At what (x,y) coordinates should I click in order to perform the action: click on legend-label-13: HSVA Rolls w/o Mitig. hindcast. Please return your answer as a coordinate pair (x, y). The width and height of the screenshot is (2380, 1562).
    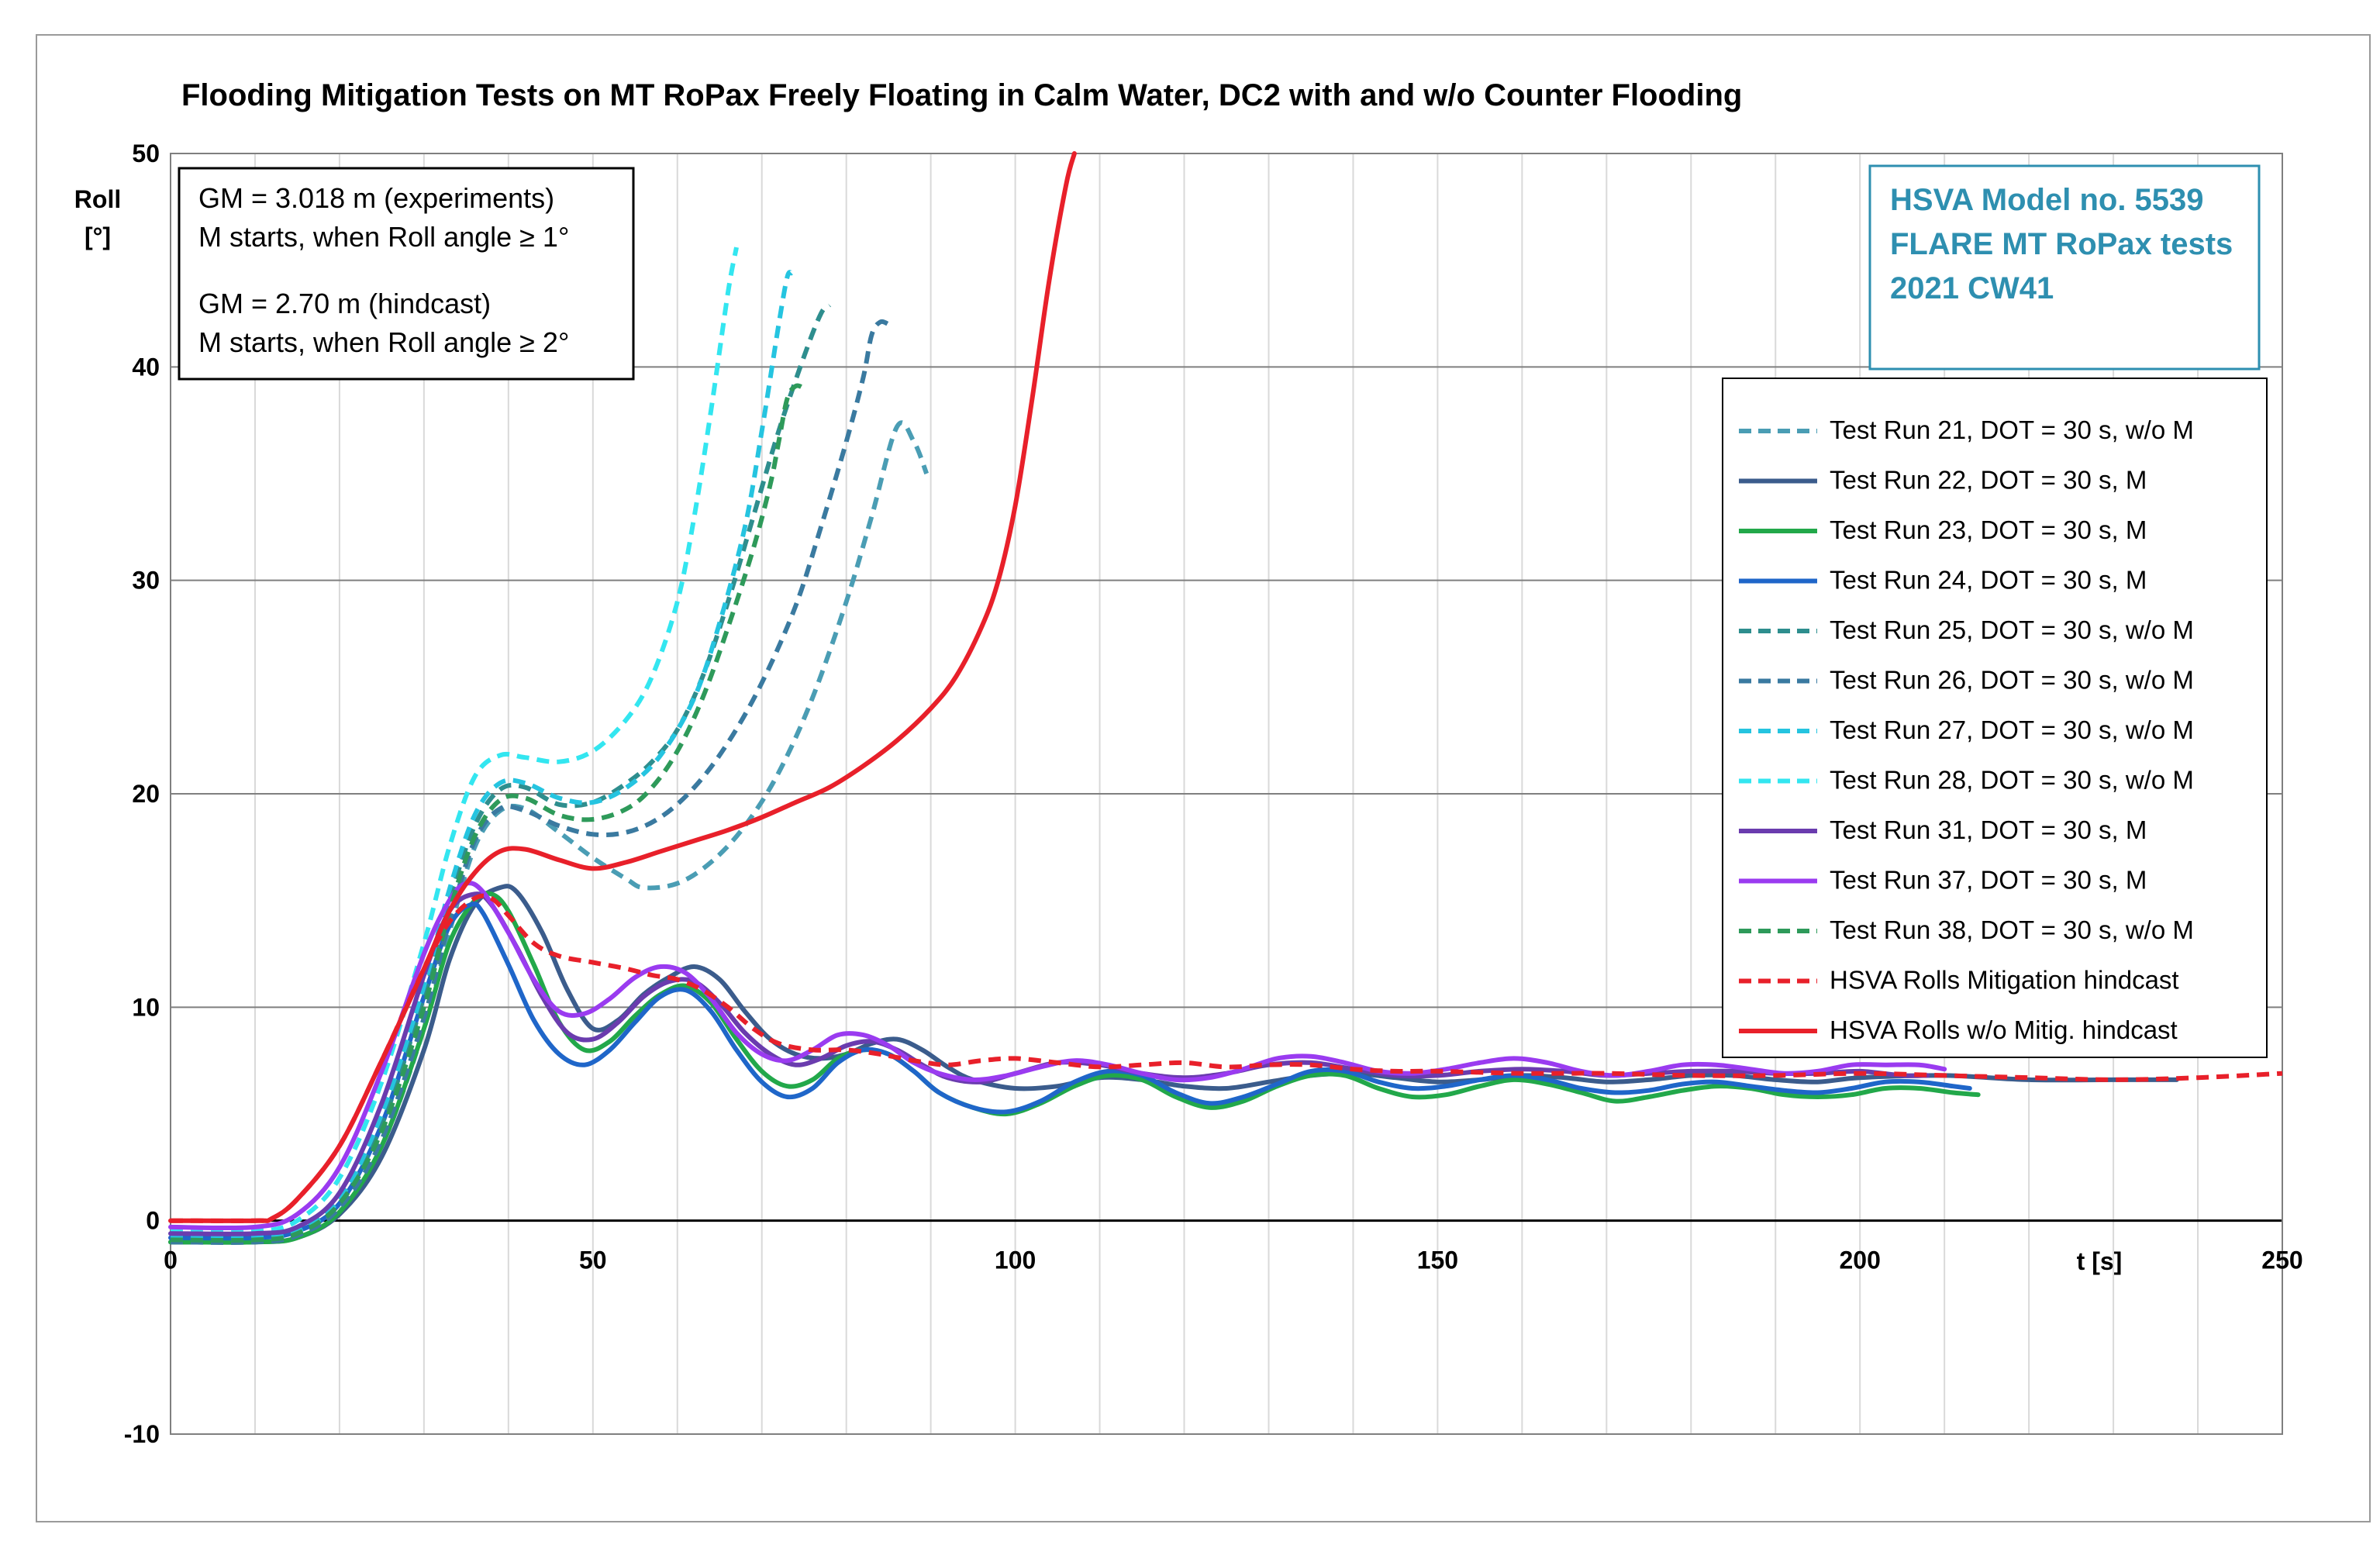
    Looking at the image, I should click on (2004, 1029).